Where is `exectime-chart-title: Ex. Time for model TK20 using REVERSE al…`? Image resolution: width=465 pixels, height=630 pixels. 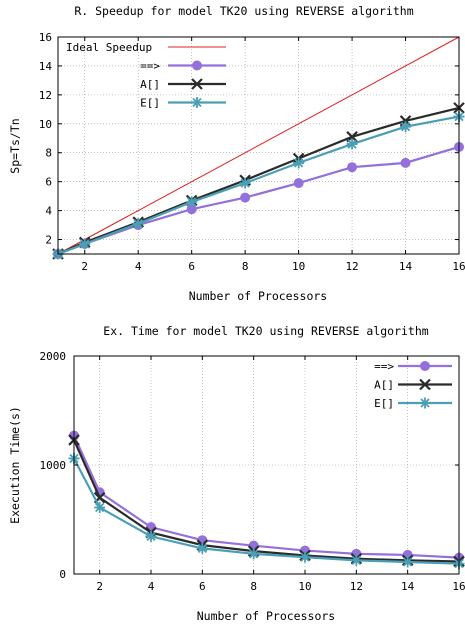
exectime-chart-title: Ex. Time for model TK20 using REVERSE al… is located at coordinates (265, 331).